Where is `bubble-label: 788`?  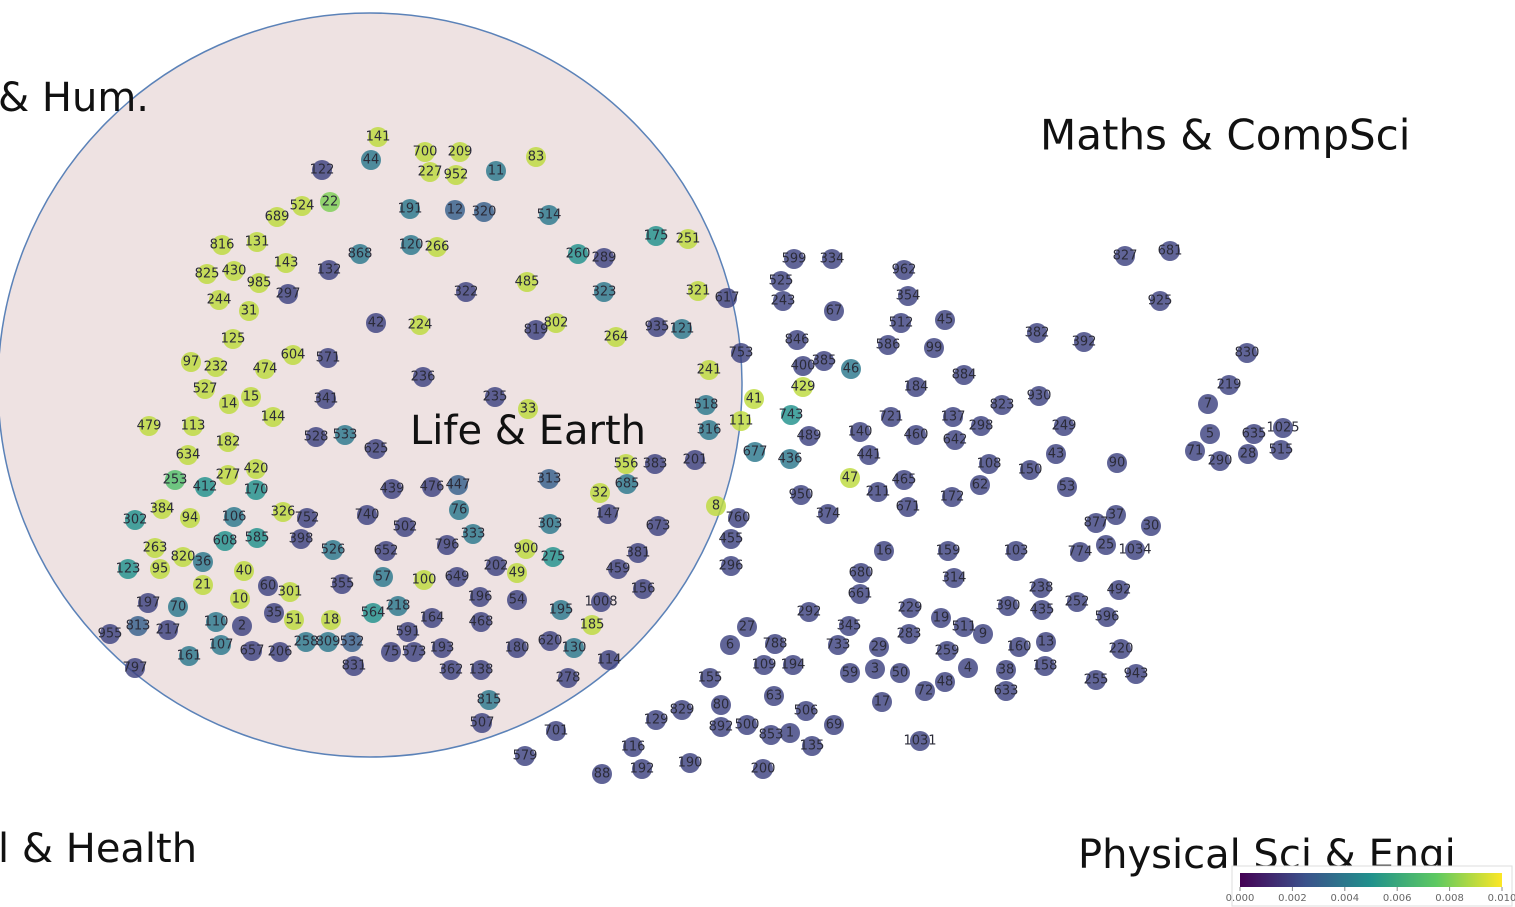
bubble-label: 788 is located at coordinates (775, 644).